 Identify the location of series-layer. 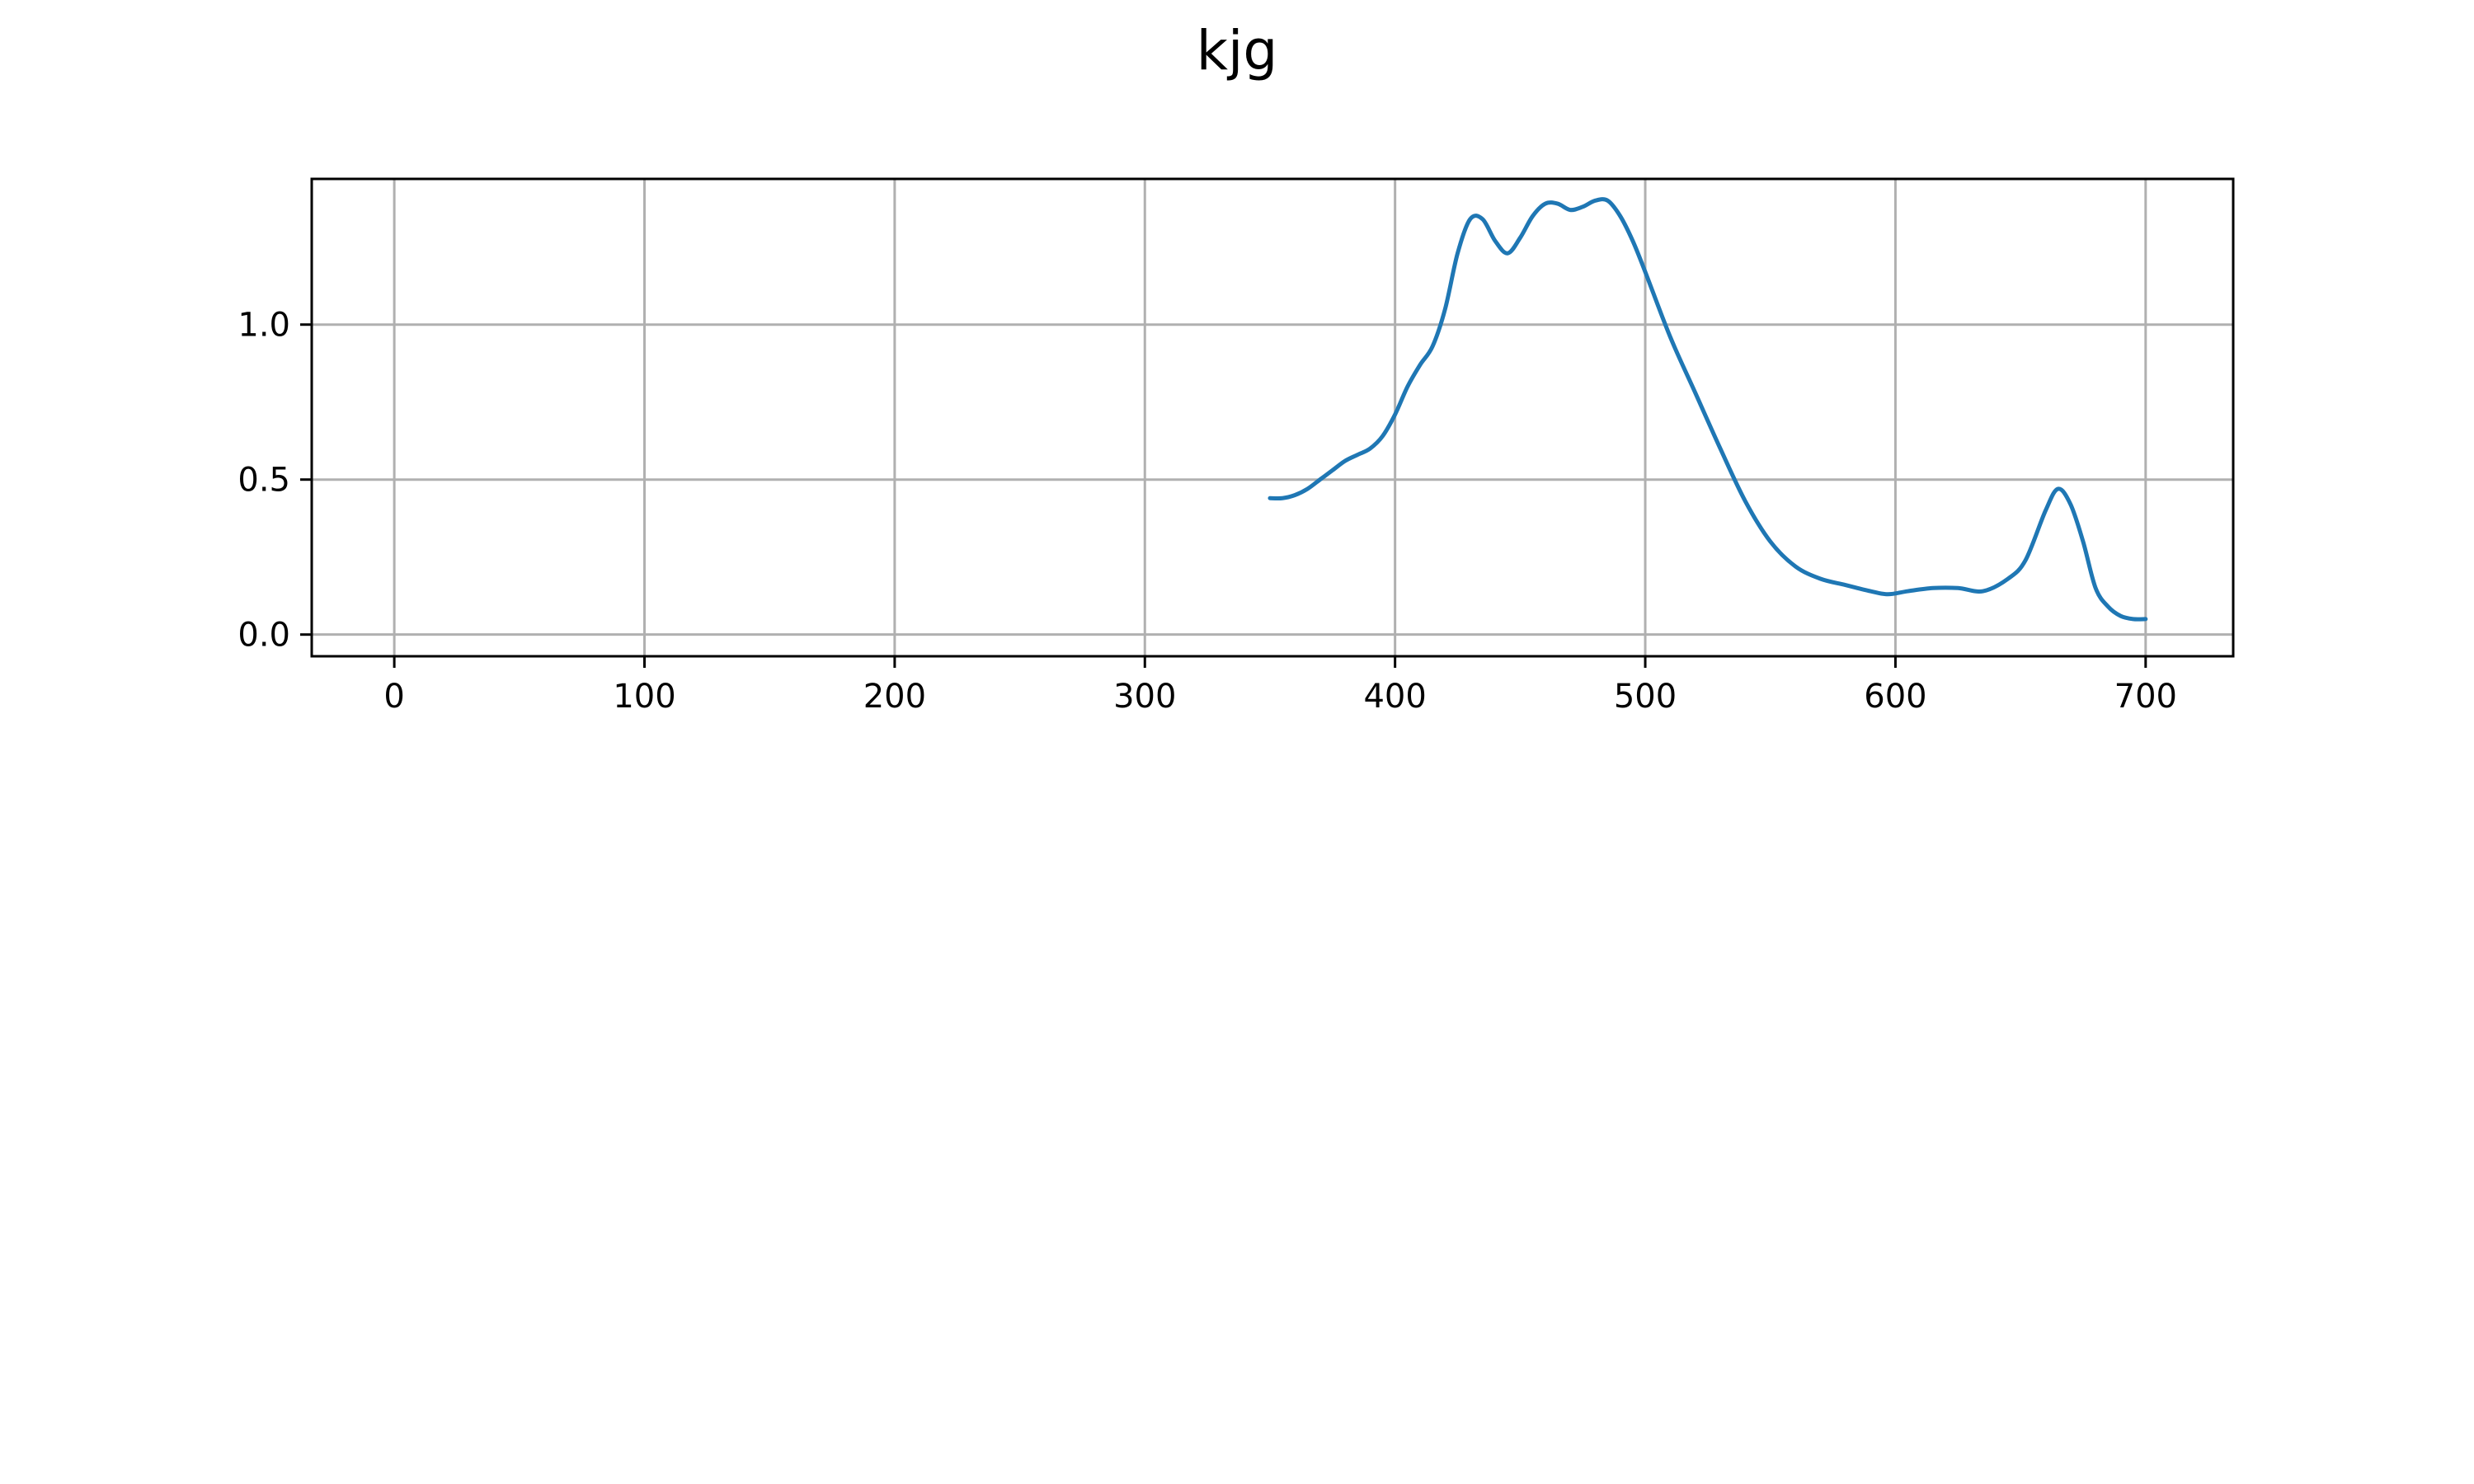
(1708, 409).